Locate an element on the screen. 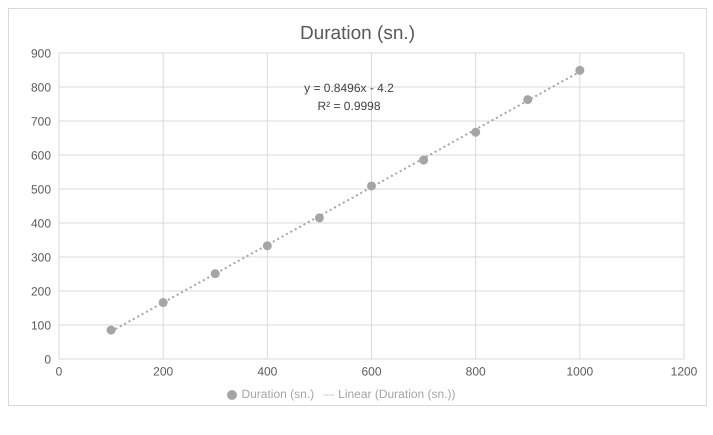 The width and height of the screenshot is (713, 435). x-tick-label: 200 is located at coordinates (163, 371).